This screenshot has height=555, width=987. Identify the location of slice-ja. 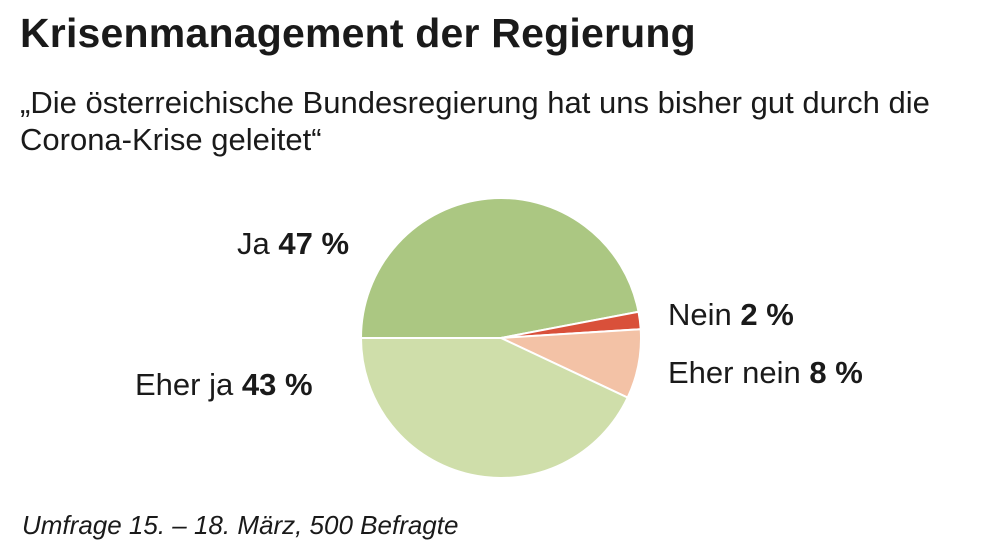
(499, 268).